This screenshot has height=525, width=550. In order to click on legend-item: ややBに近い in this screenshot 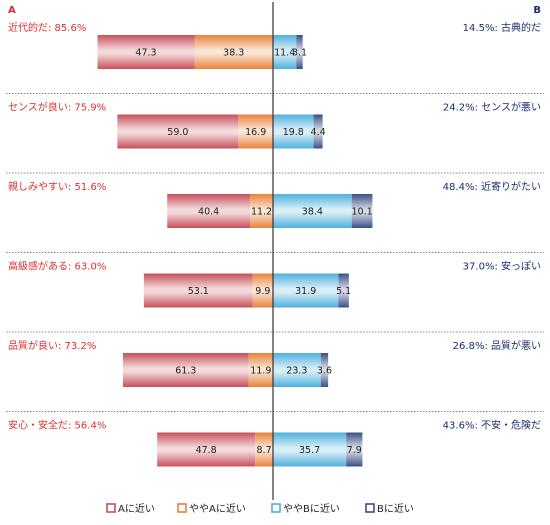, I will do `click(305, 508)`.